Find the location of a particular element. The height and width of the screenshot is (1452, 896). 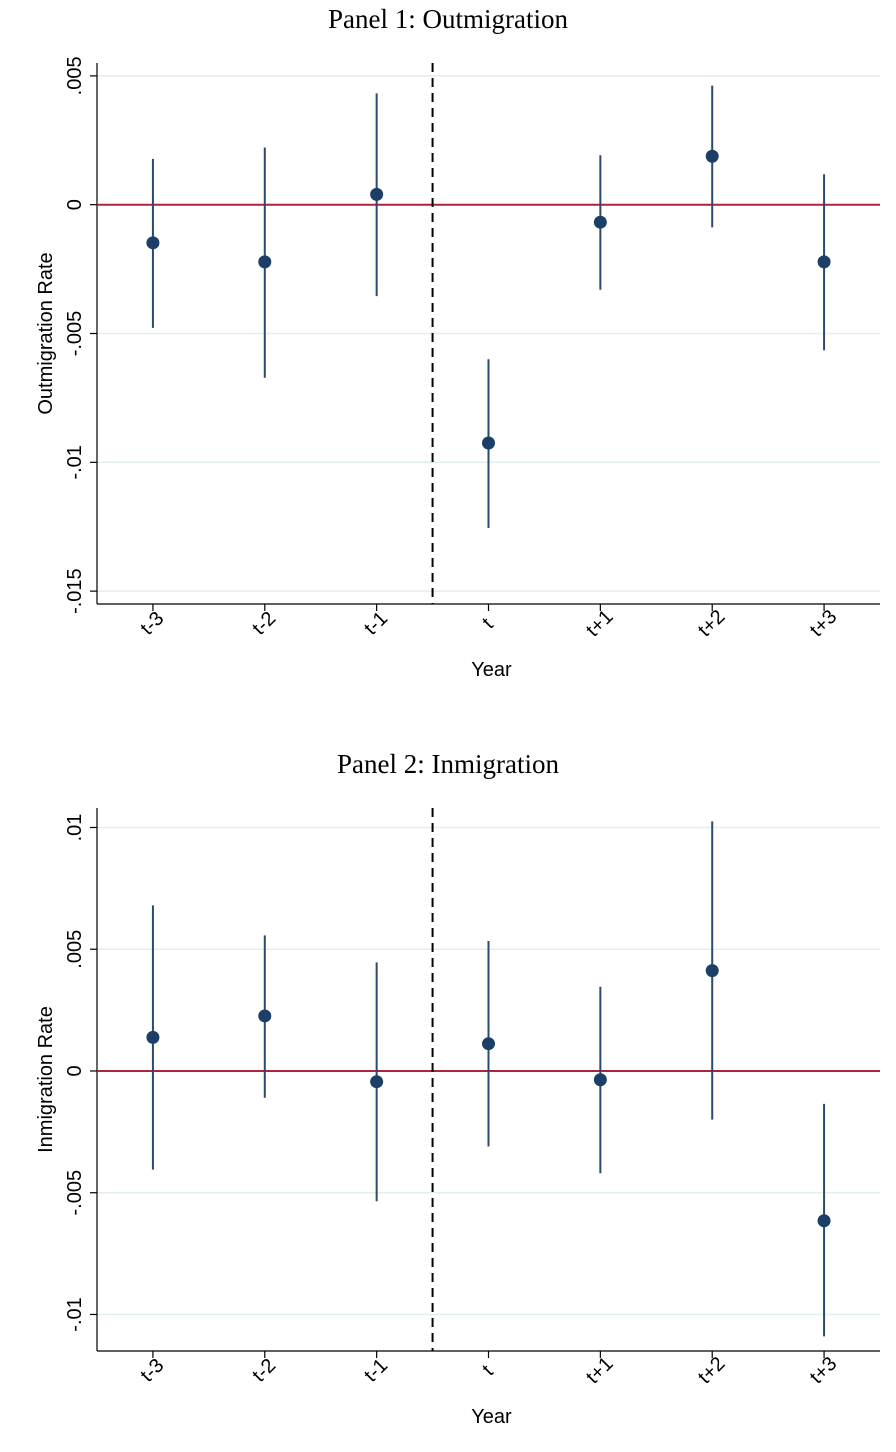

y-axis-title: Inmigration Rate is located at coordinates (46, 1079).